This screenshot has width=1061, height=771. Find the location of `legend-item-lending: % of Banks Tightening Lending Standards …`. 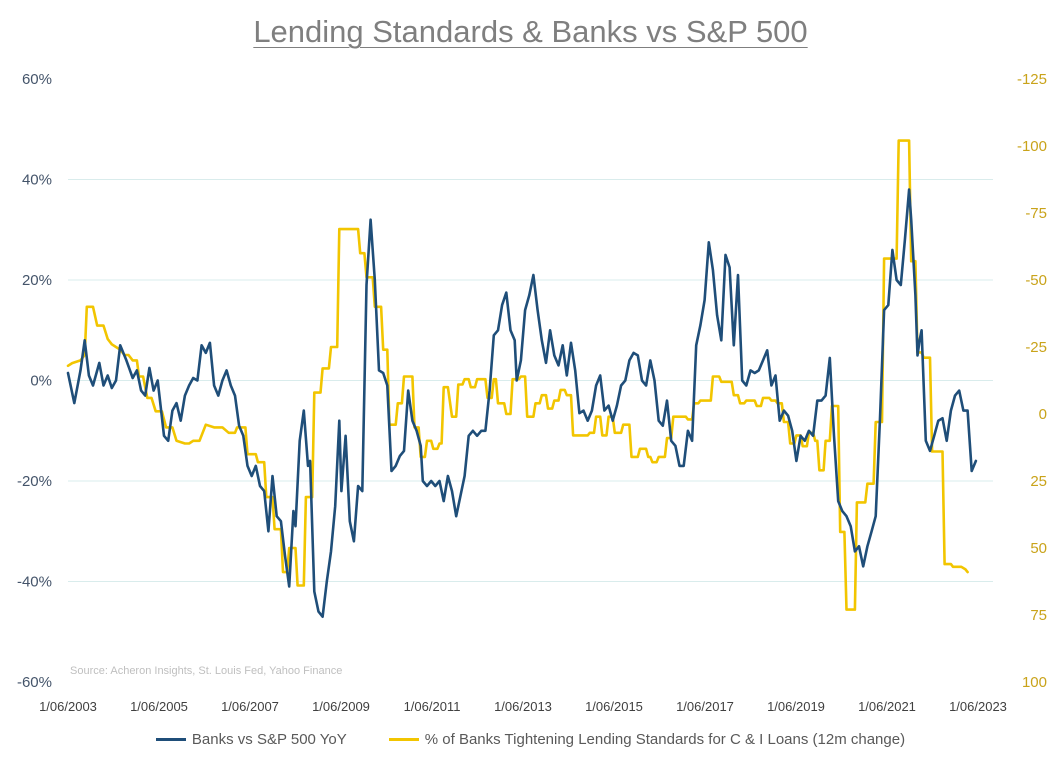

legend-item-lending: % of Banks Tightening Lending Standards … is located at coordinates (647, 739).